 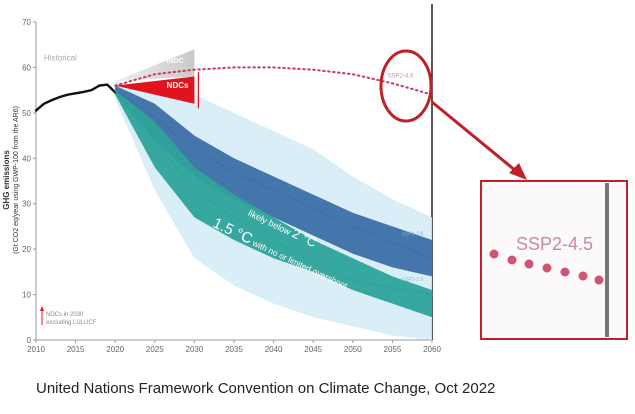 What do you see at coordinates (65, 315) in the screenshot?
I see `ndc-note-line1: NDCs in 2030` at bounding box center [65, 315].